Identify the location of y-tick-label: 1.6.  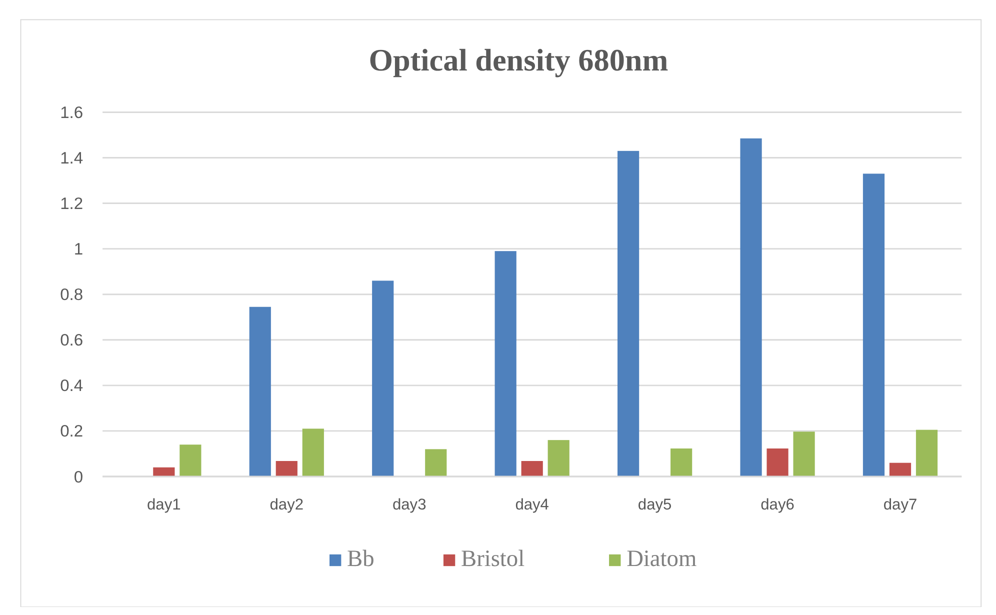
(72, 112).